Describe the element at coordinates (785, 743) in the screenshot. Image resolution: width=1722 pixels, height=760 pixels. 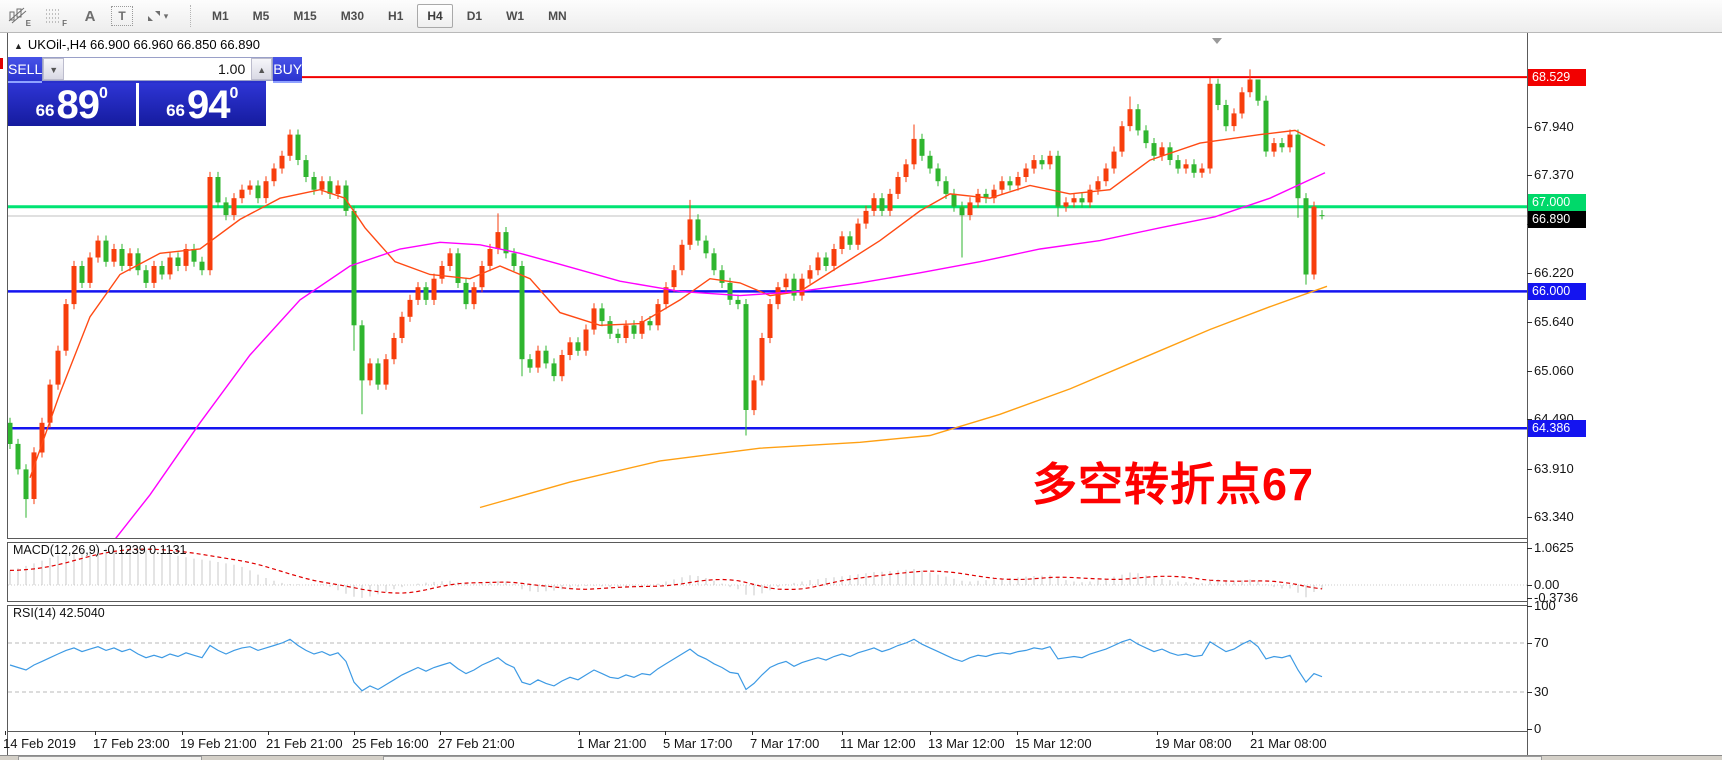
I see `date-axis-label: 7 Mar 17:00` at that location.